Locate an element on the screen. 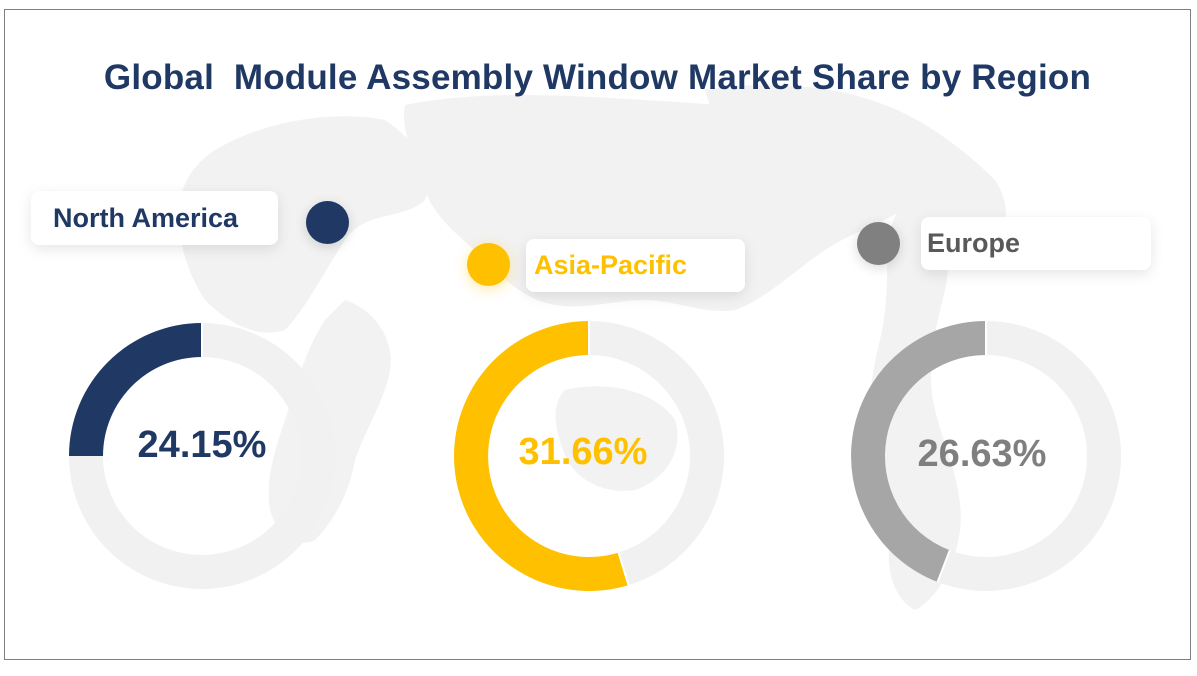 The height and width of the screenshot is (676, 1197). legend-label-asia-pacific: Asia-Pacific is located at coordinates (635, 265).